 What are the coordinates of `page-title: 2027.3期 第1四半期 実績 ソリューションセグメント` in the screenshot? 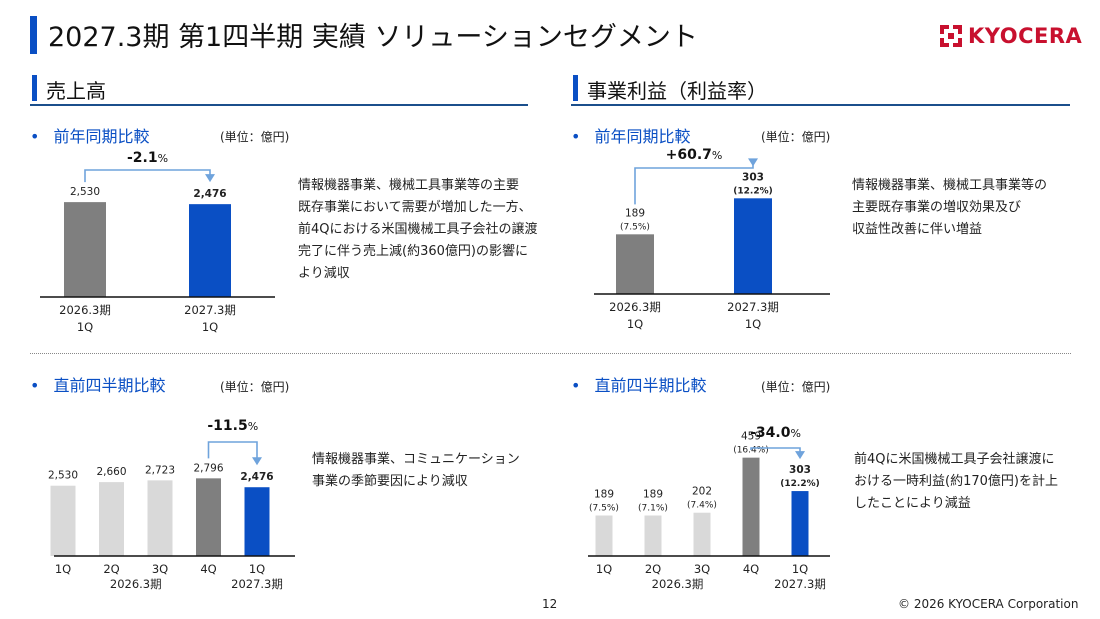 It's located at (373, 37).